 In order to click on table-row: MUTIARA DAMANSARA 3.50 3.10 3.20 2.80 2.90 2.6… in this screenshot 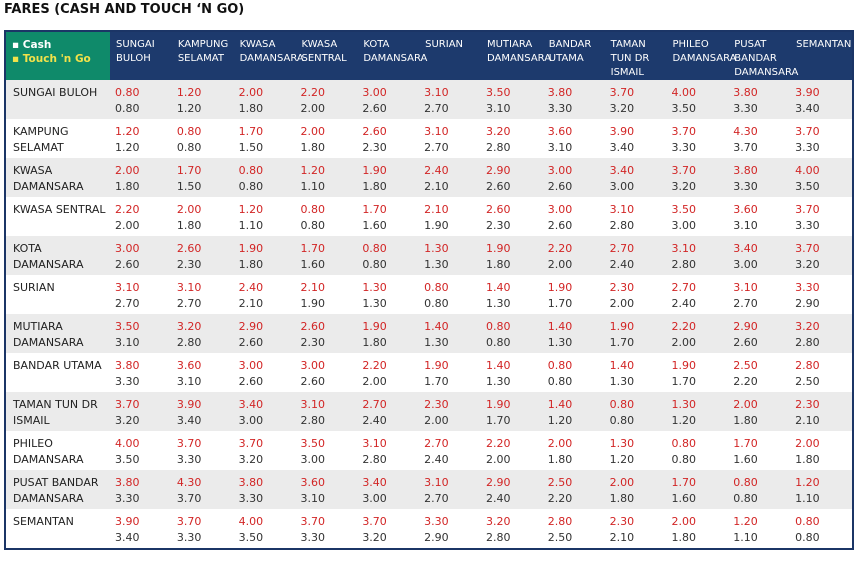, I will do `click(429, 333)`.